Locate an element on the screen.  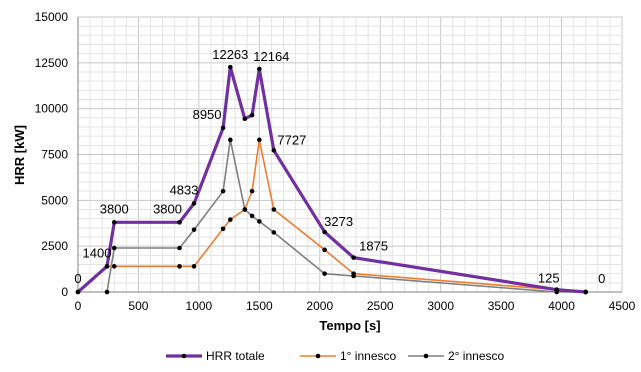
y-tick-label: 0 is located at coordinates (64, 292).